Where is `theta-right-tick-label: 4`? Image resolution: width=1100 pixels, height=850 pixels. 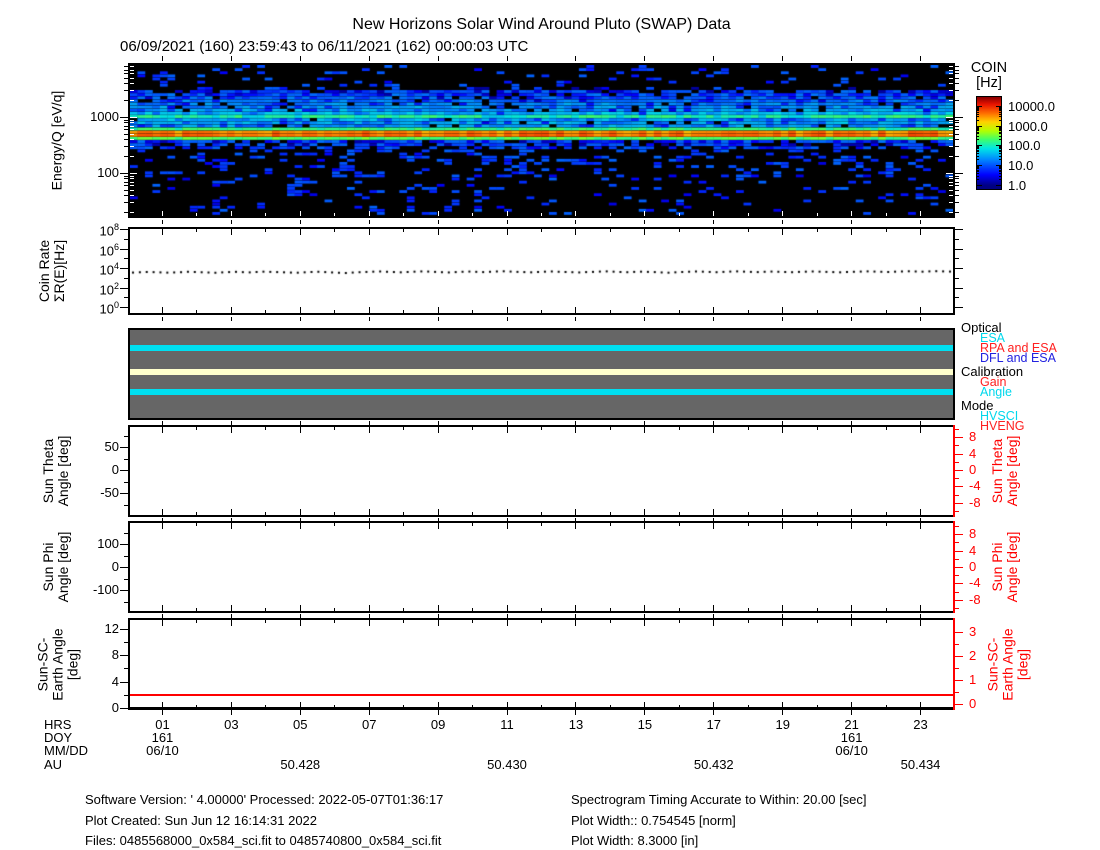
theta-right-tick-label: 4 is located at coordinates (973, 453).